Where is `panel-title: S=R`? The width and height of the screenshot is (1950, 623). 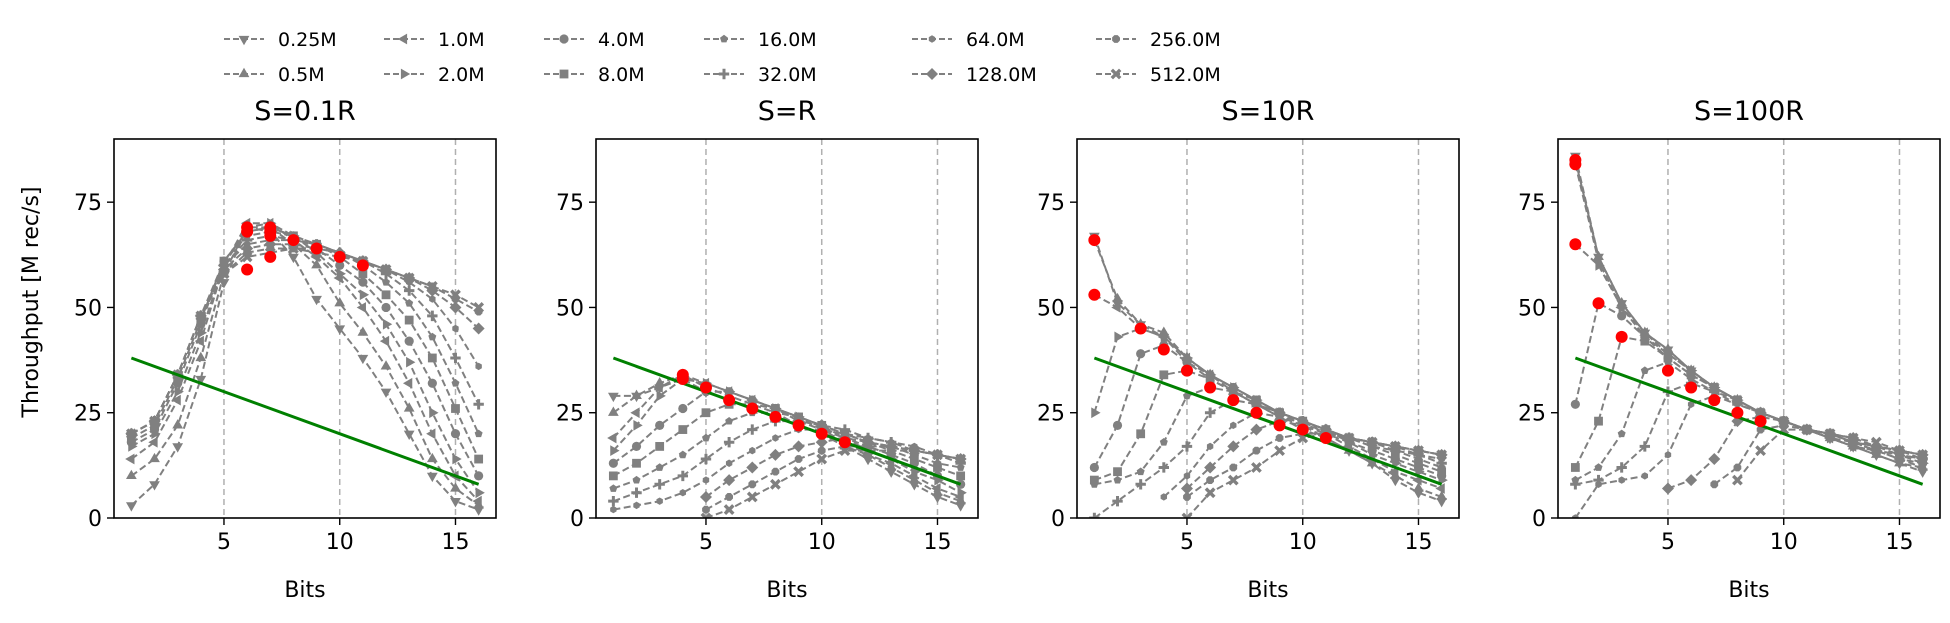 panel-title: S=R is located at coordinates (787, 111).